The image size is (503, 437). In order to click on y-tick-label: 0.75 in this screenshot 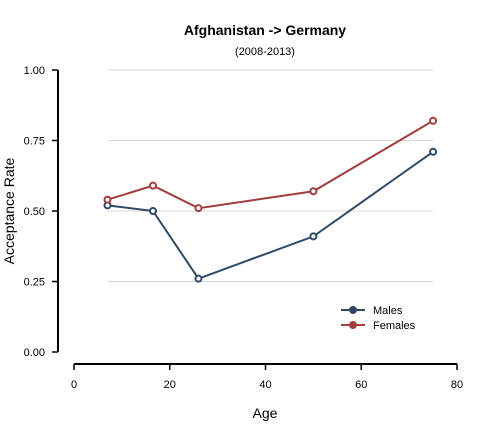, I will do `click(34, 142)`.